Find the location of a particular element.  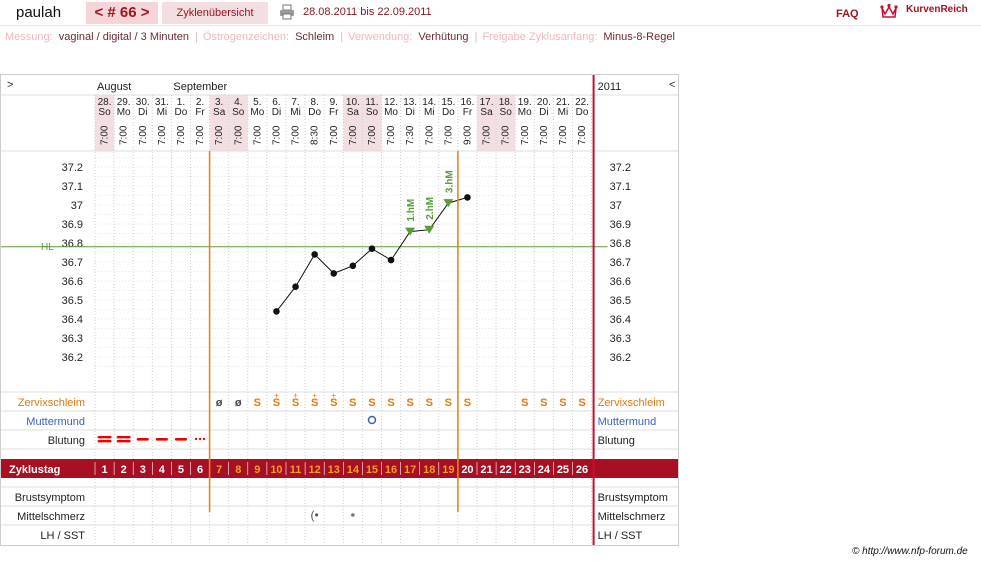

y-tick-left: 36.9 is located at coordinates (72, 225).